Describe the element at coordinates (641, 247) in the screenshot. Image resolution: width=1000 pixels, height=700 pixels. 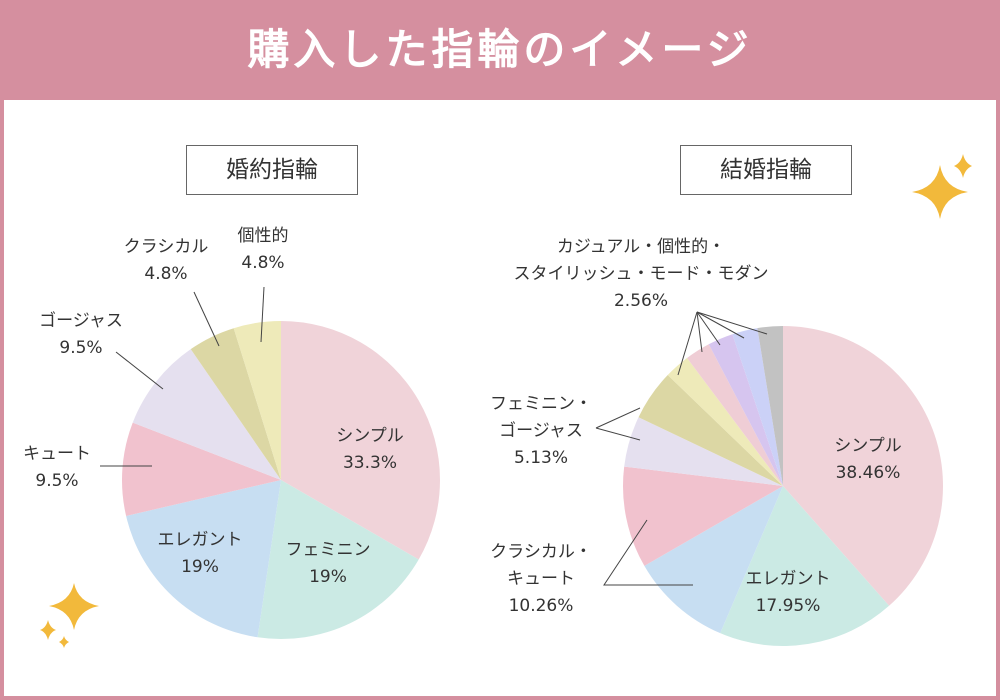
I see `label-others-line1: カジュアル・個性的・` at that location.